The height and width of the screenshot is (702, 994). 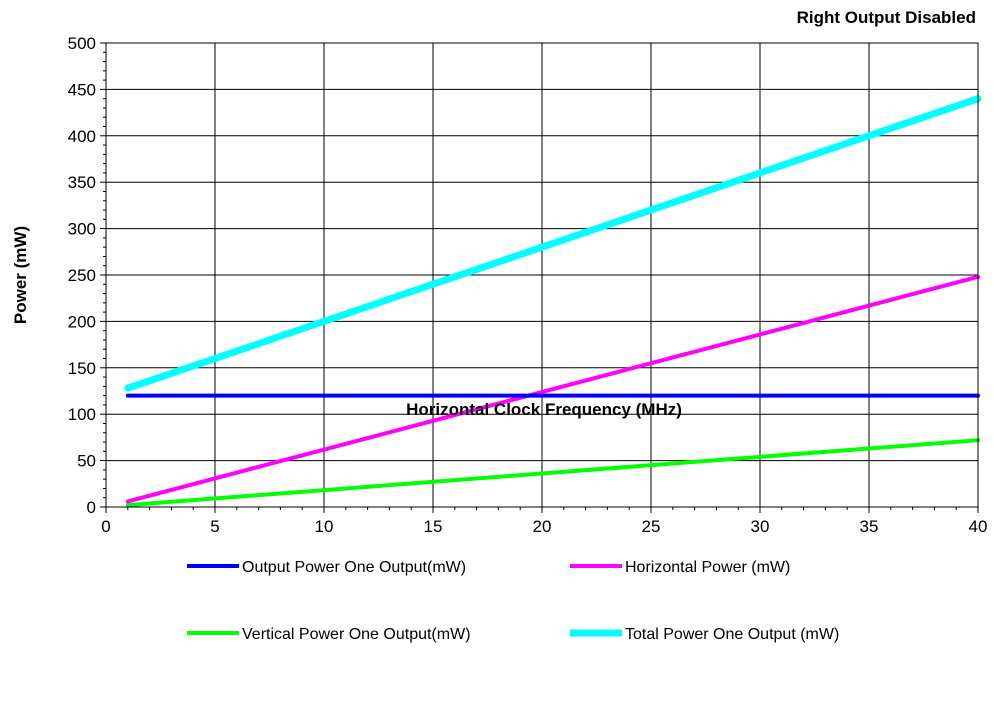 What do you see at coordinates (82, 321) in the screenshot?
I see `y-tick-label: 200` at bounding box center [82, 321].